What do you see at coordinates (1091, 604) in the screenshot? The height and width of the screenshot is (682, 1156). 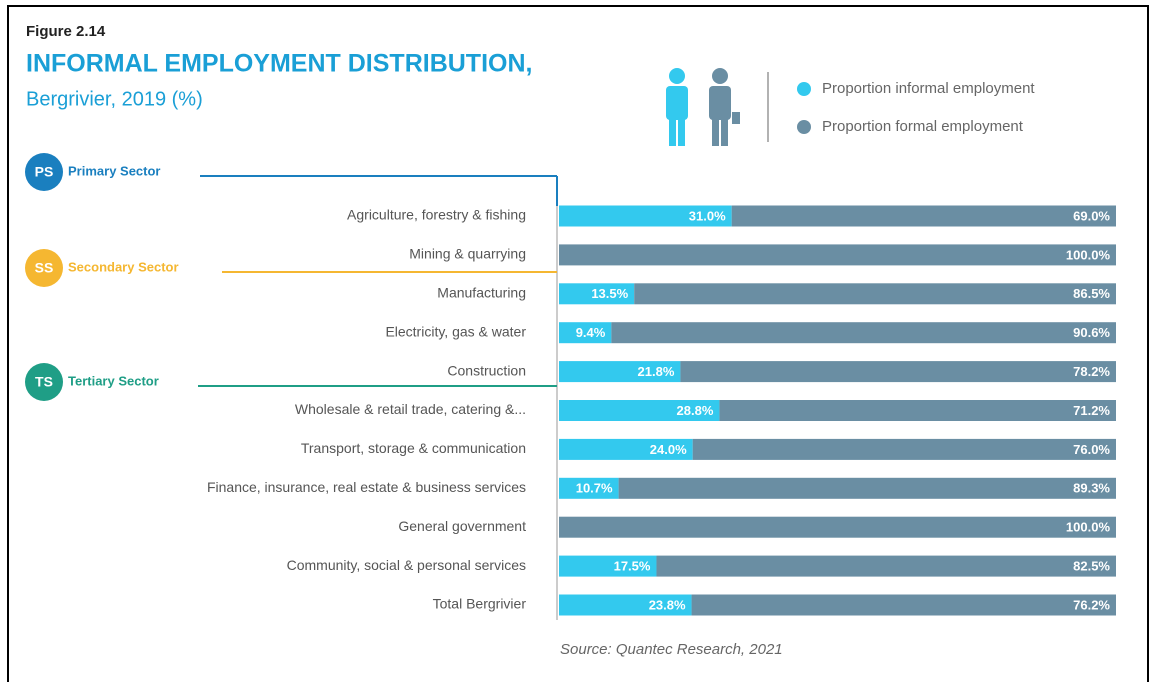 I see `value-label: 76.2%` at bounding box center [1091, 604].